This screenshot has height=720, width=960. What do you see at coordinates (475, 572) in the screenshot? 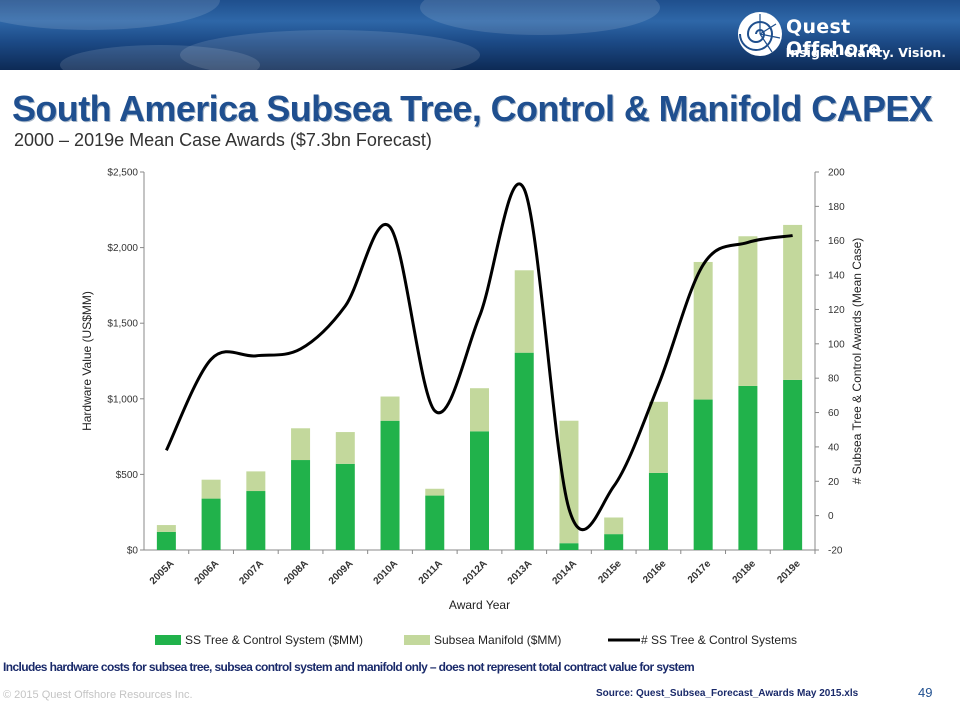
I see `x-tick-label: 2012A` at bounding box center [475, 572].